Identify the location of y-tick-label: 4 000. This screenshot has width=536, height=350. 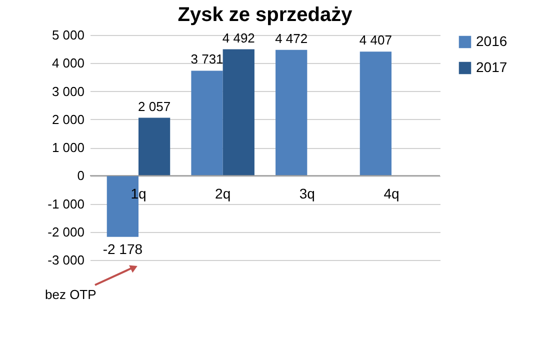
(68, 63).